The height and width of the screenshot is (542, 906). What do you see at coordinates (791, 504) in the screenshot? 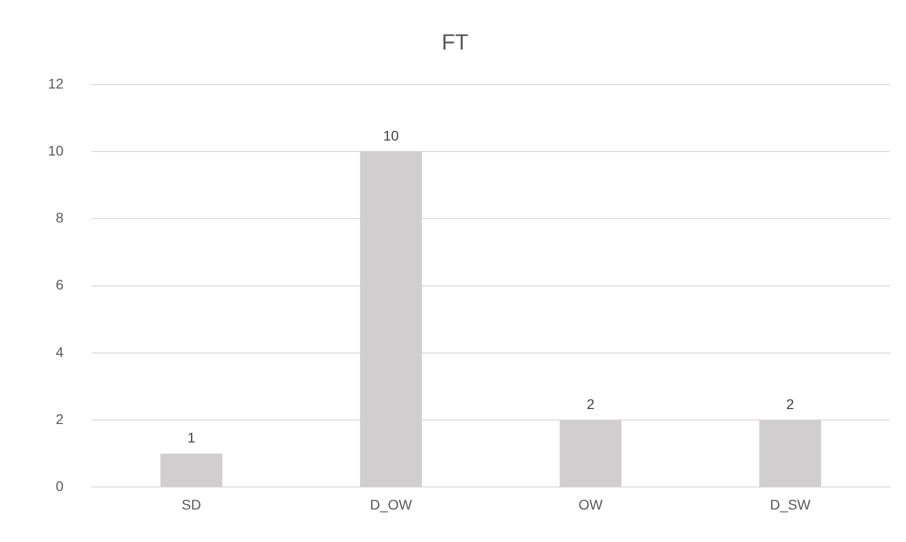
I see `x-tick-label: D_SW` at bounding box center [791, 504].